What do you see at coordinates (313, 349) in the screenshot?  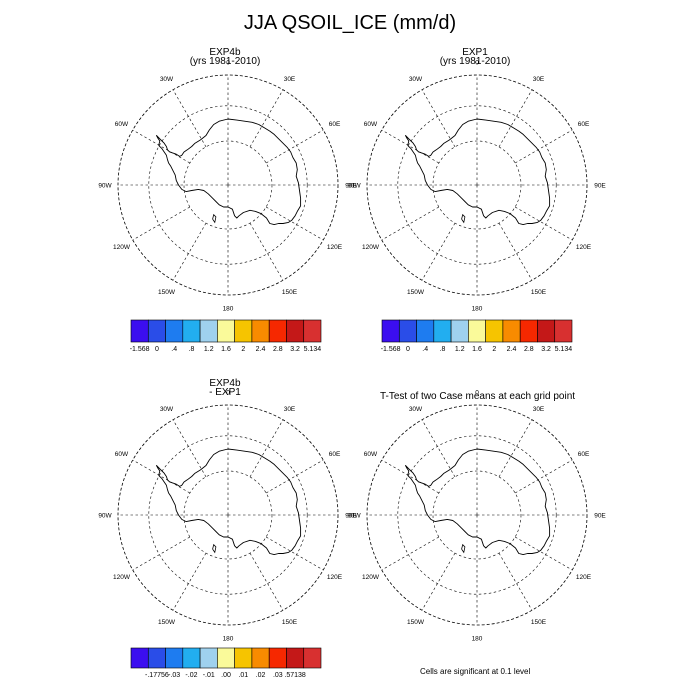 I see `colorbar-label: 5.134` at bounding box center [313, 349].